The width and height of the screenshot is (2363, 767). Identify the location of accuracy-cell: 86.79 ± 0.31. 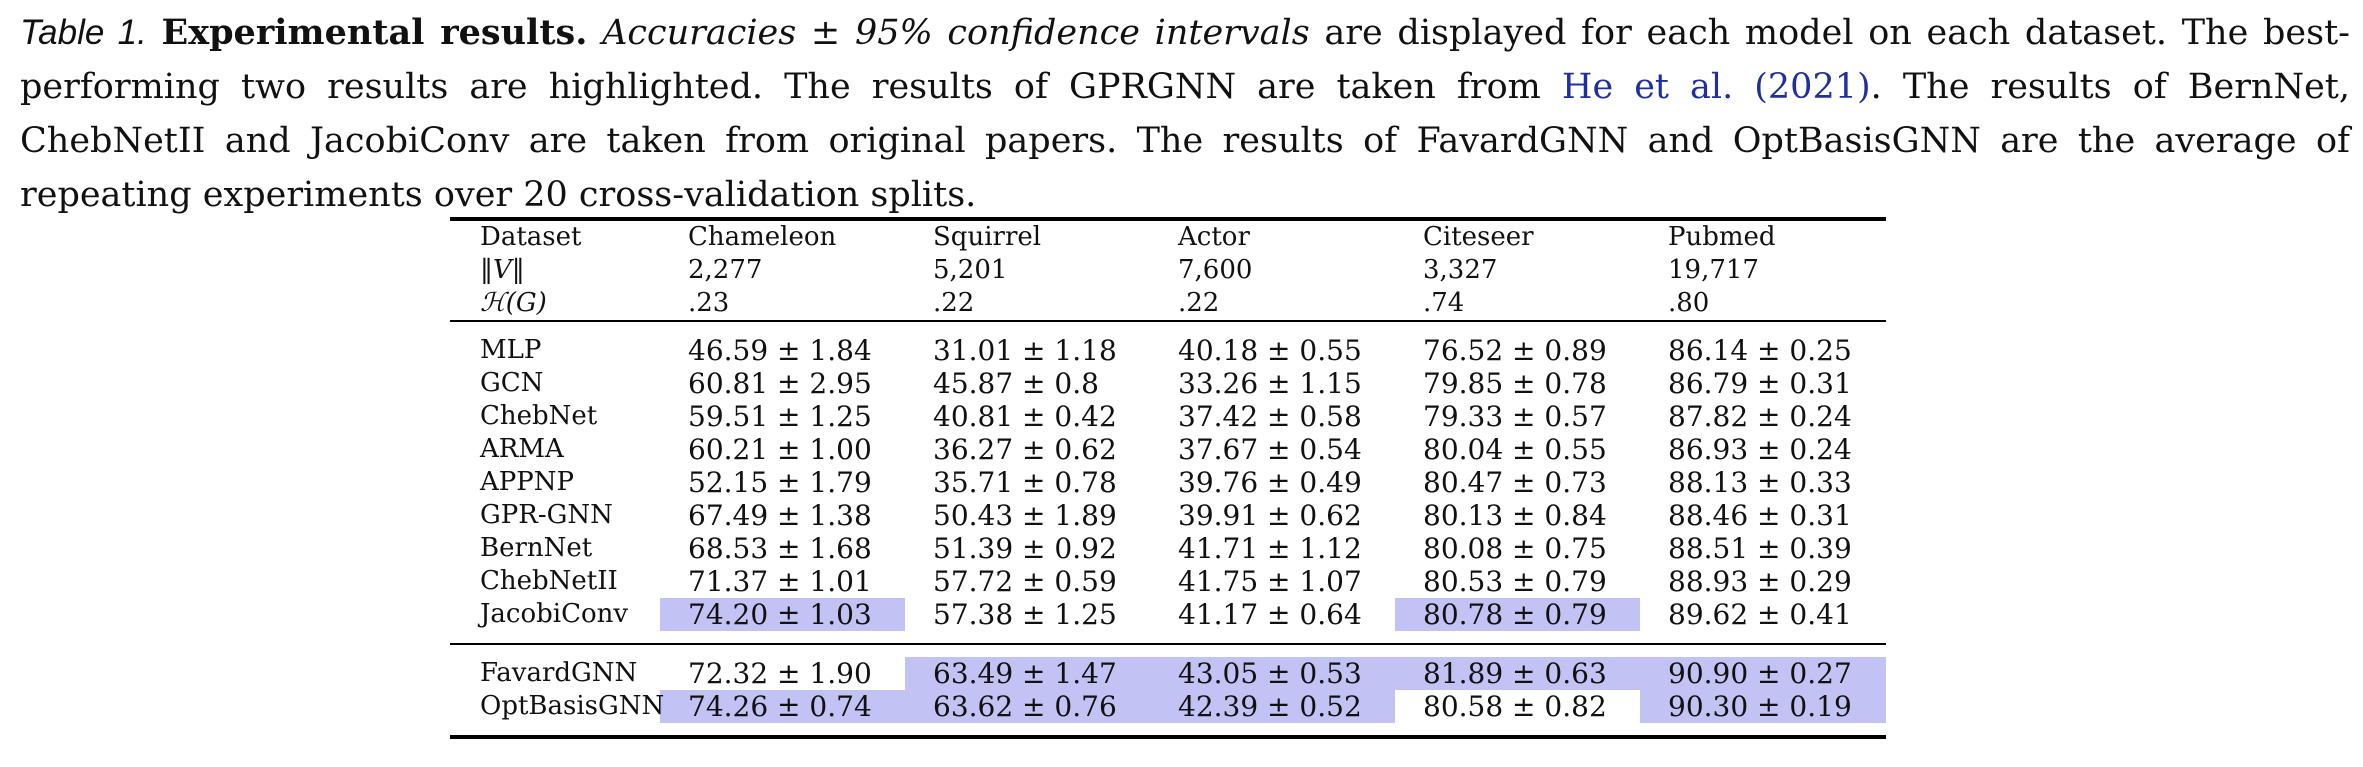
(1760, 383).